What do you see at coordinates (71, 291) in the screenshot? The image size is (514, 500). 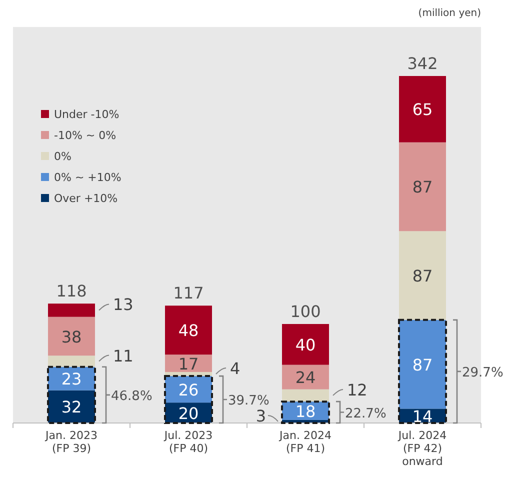 I see `total-label: 118` at bounding box center [71, 291].